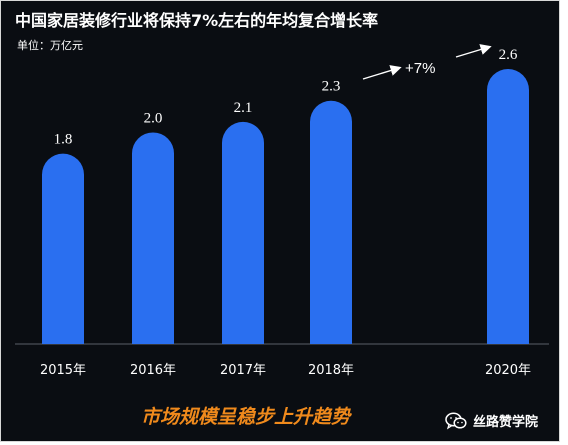 The image size is (568, 445). What do you see at coordinates (63, 140) in the screenshot?
I see `bar-value-label-0: 1.8` at bounding box center [63, 140].